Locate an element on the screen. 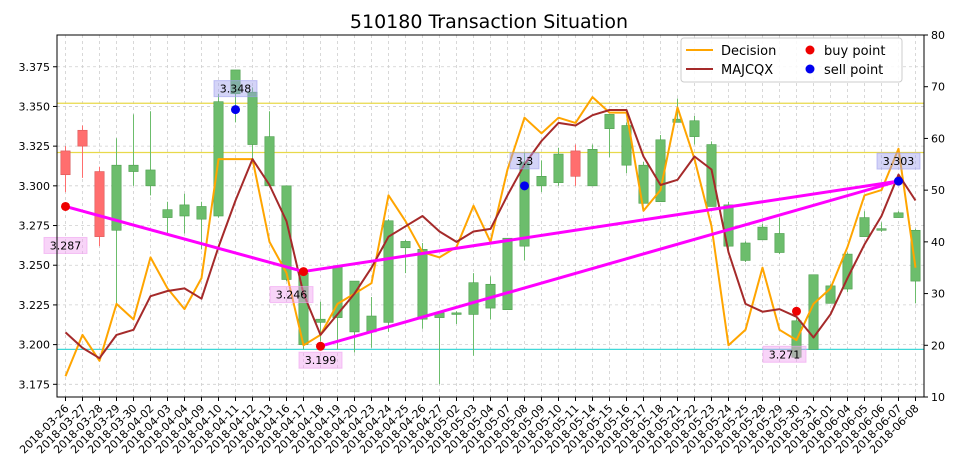  sell-point-marker is located at coordinates (524, 186).